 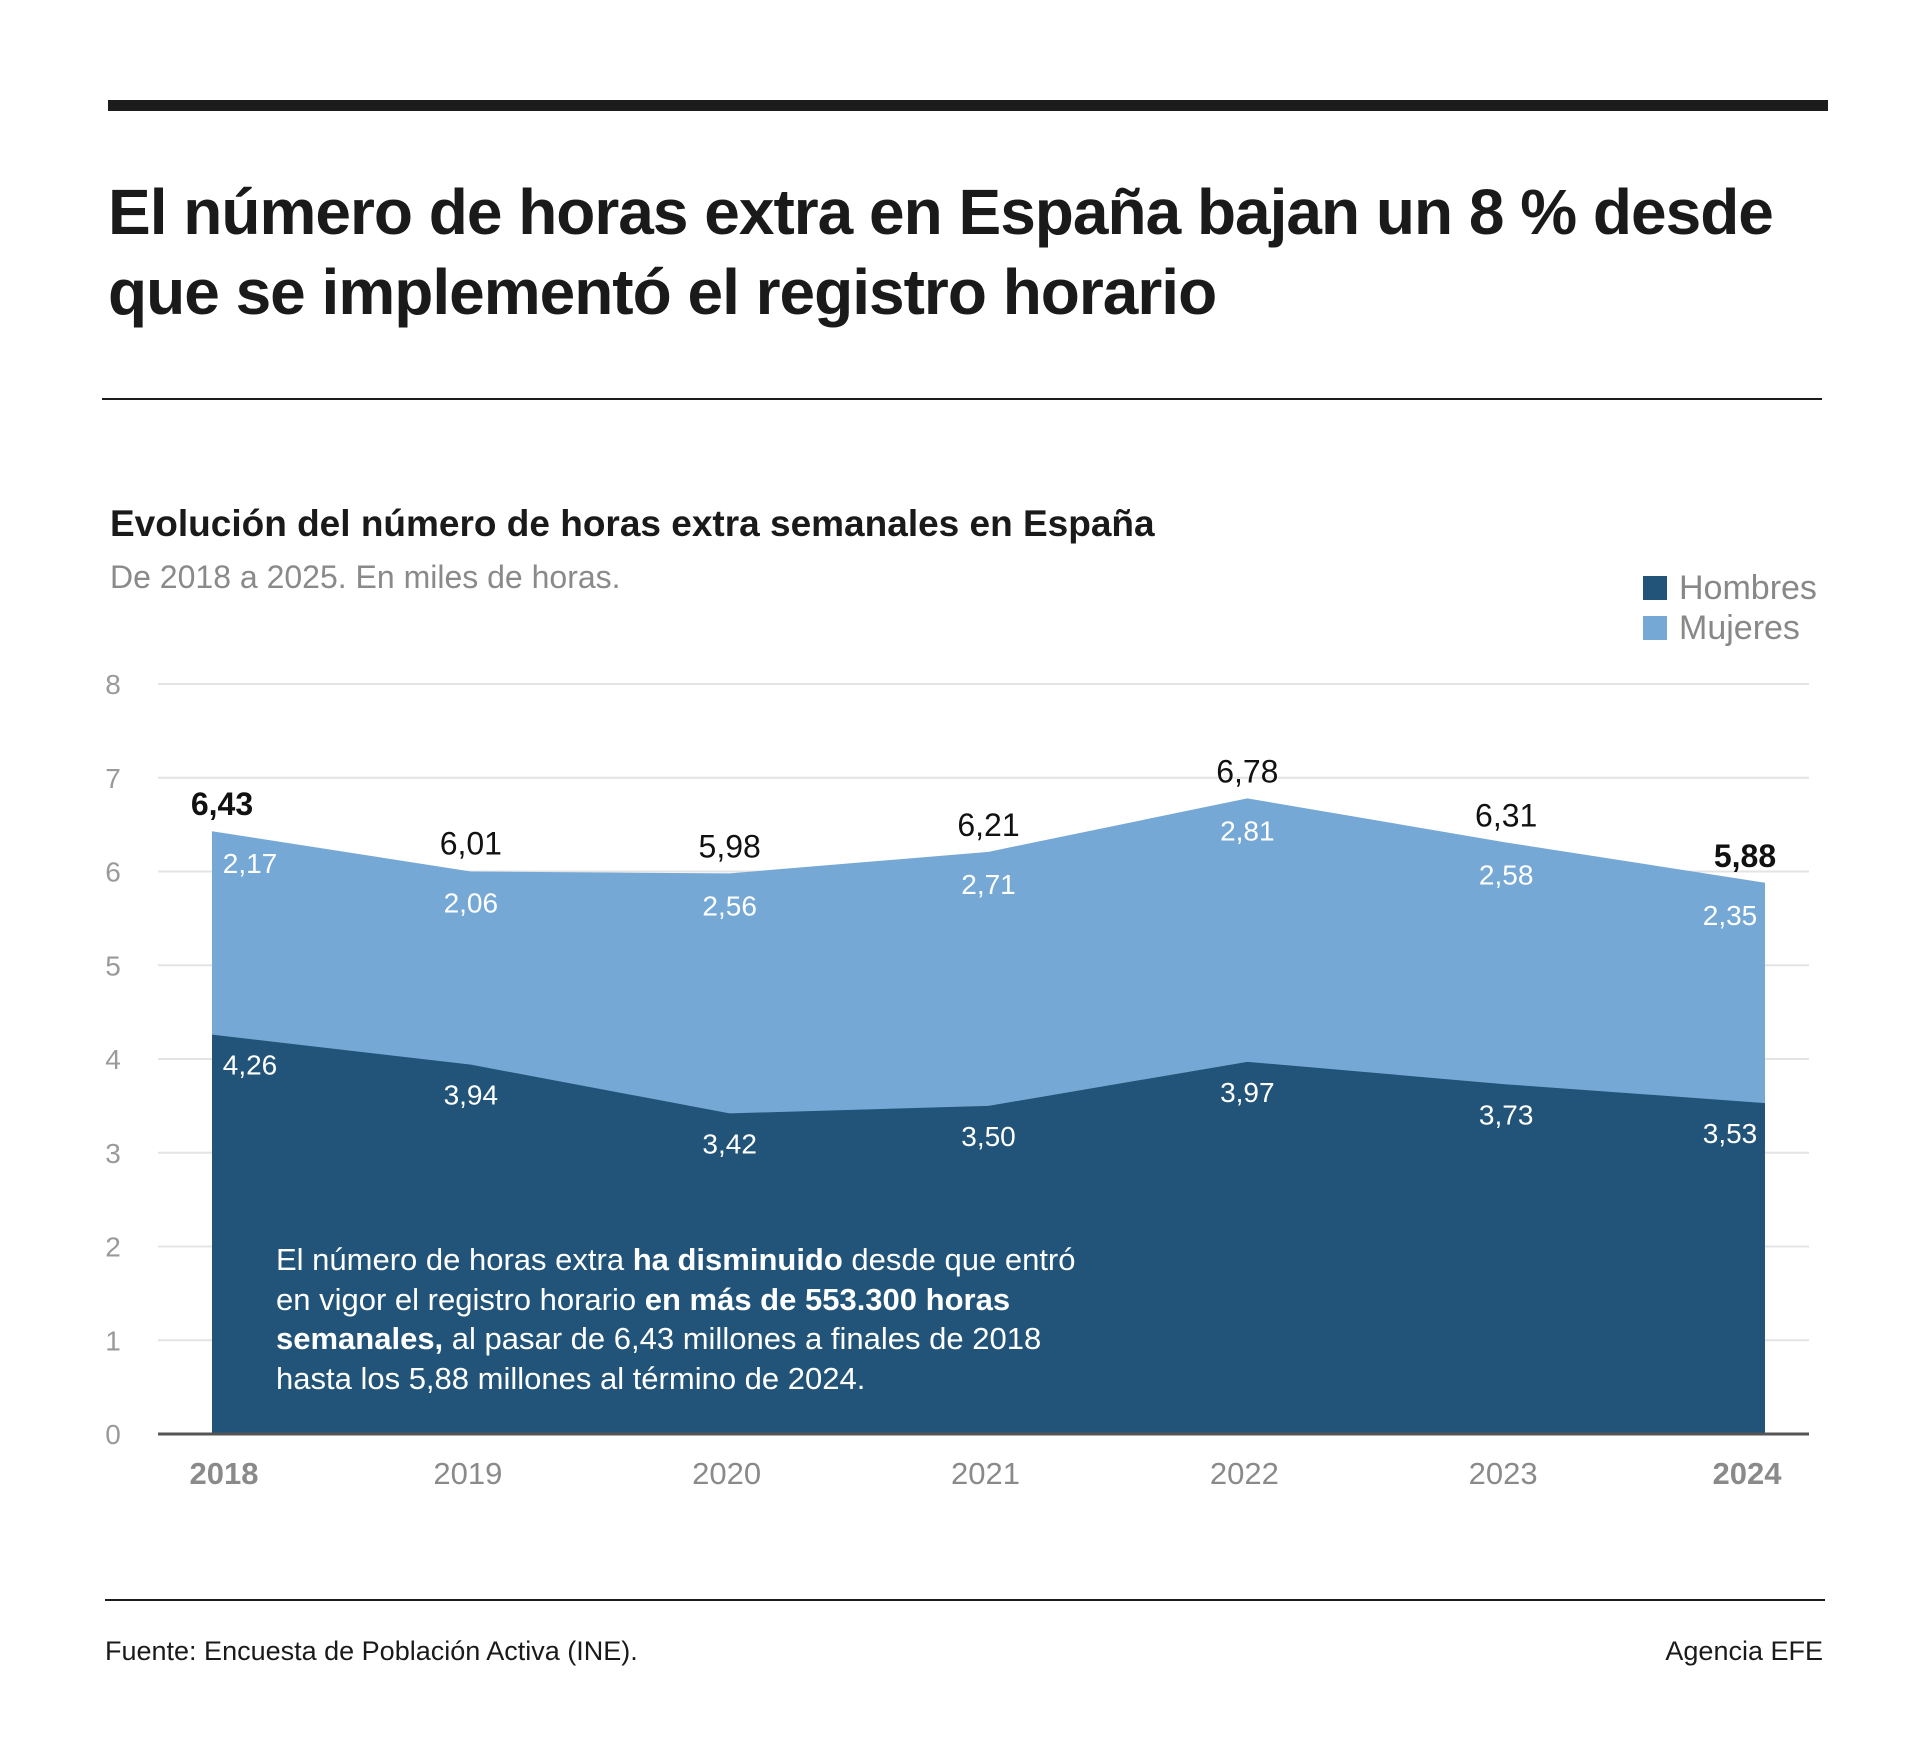 I want to click on legend-item-mujeres: Mujeres, so click(x=1730, y=628).